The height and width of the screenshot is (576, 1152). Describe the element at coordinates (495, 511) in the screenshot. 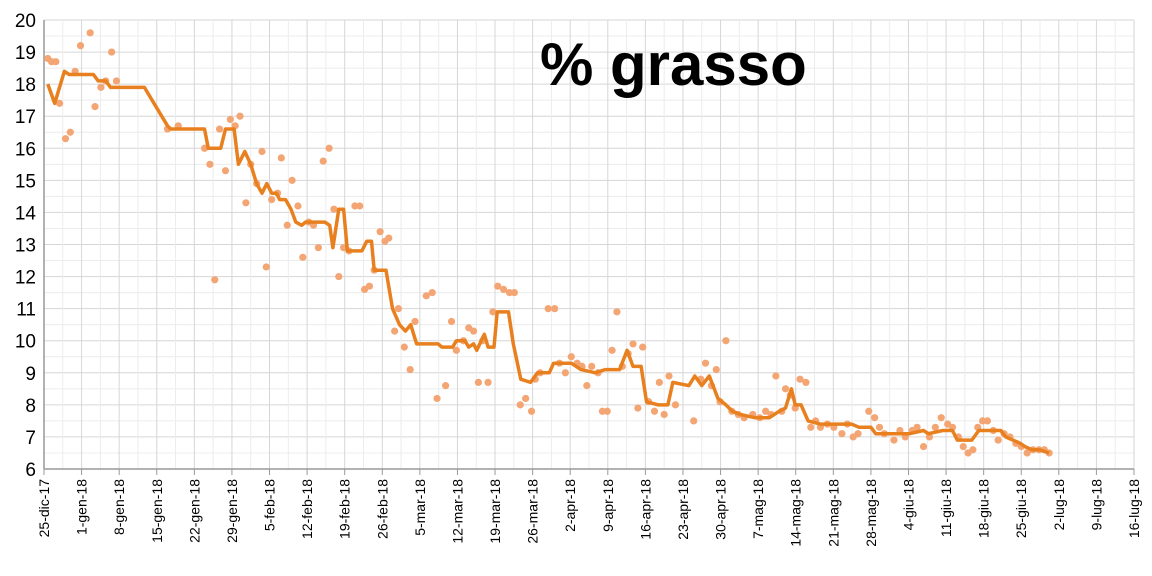

I see `x-tick-label: 19-mar-18` at that location.